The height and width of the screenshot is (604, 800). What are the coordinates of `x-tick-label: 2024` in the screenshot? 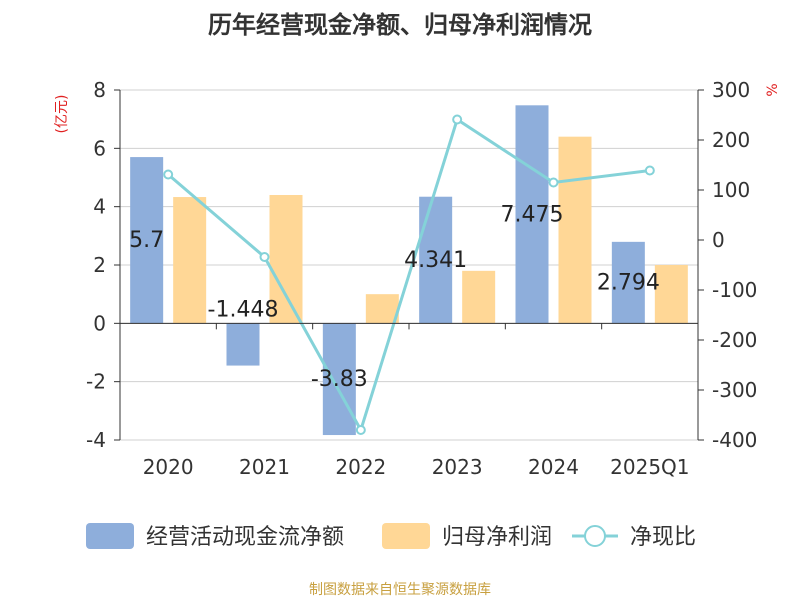 It's located at (553, 467).